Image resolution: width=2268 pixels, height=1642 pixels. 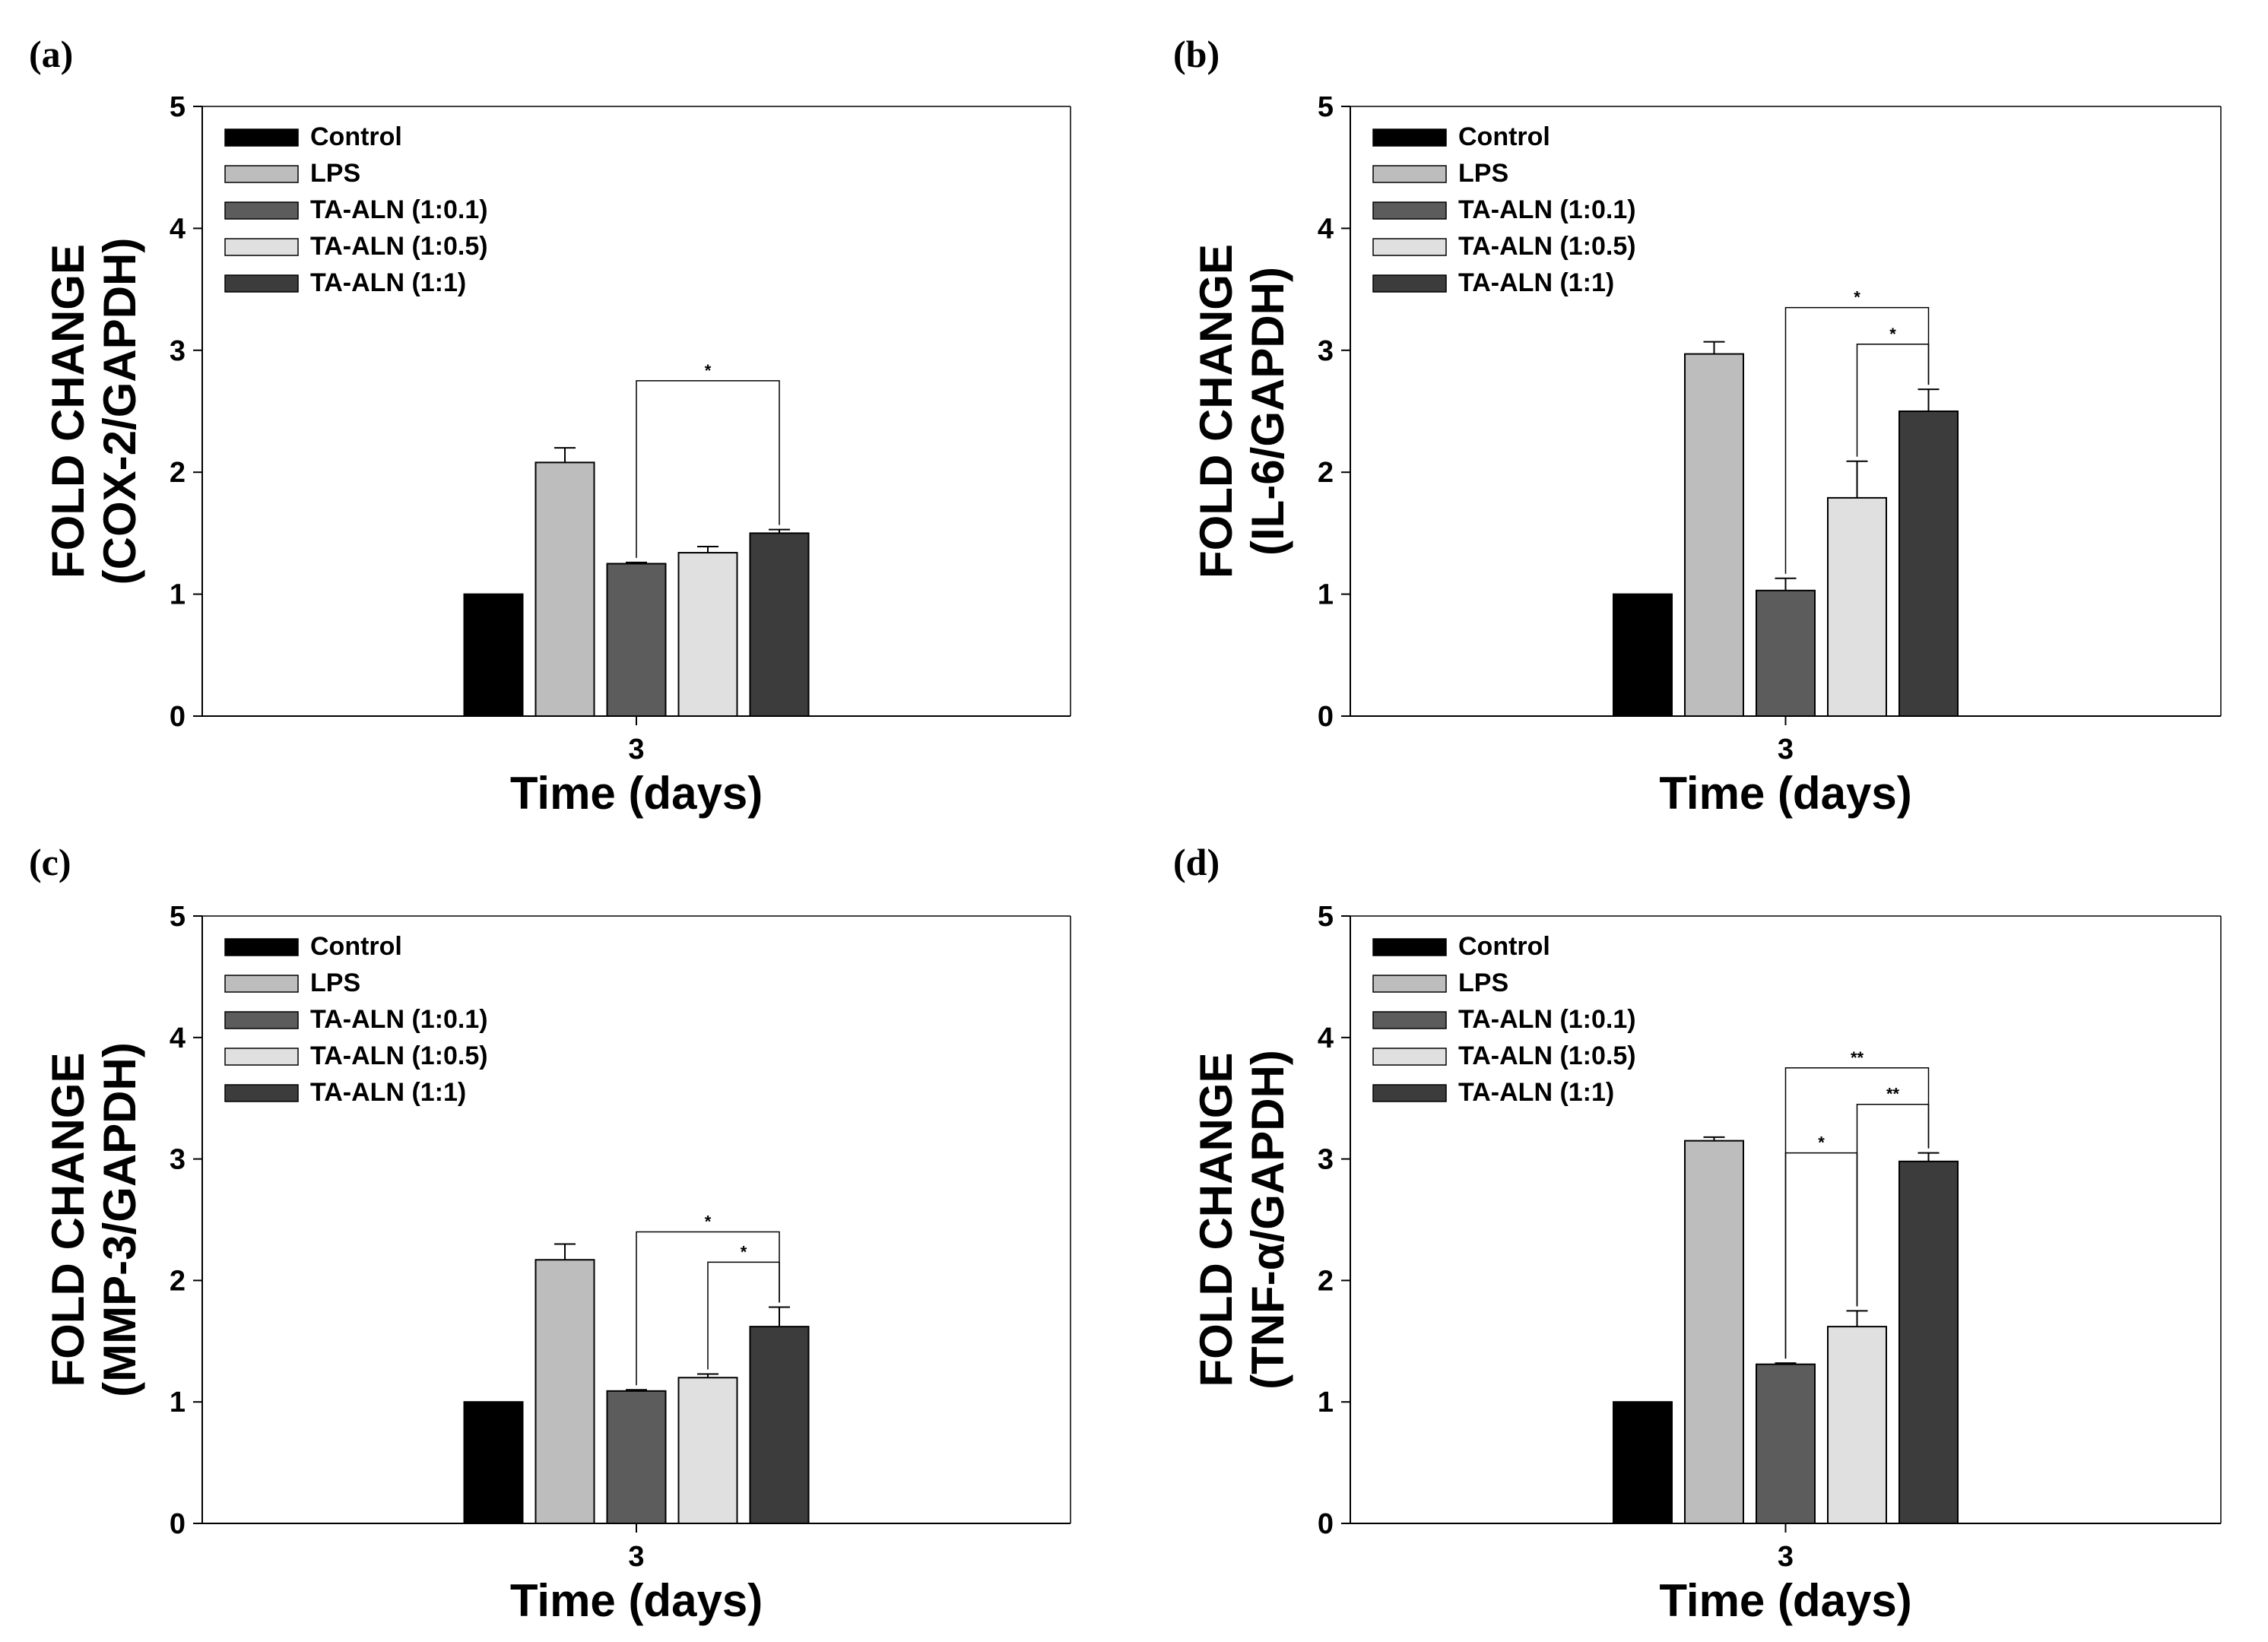 What do you see at coordinates (1196, 54) in the screenshot?
I see `panel-label: (b)` at bounding box center [1196, 54].